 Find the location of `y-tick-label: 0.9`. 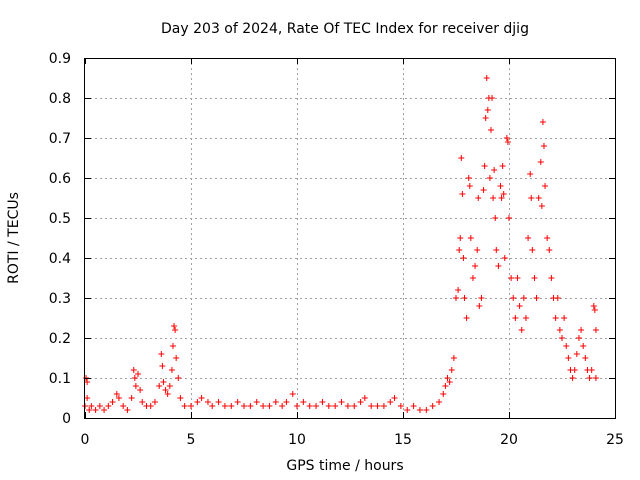

y-tick-label: 0.9 is located at coordinates (60, 59).